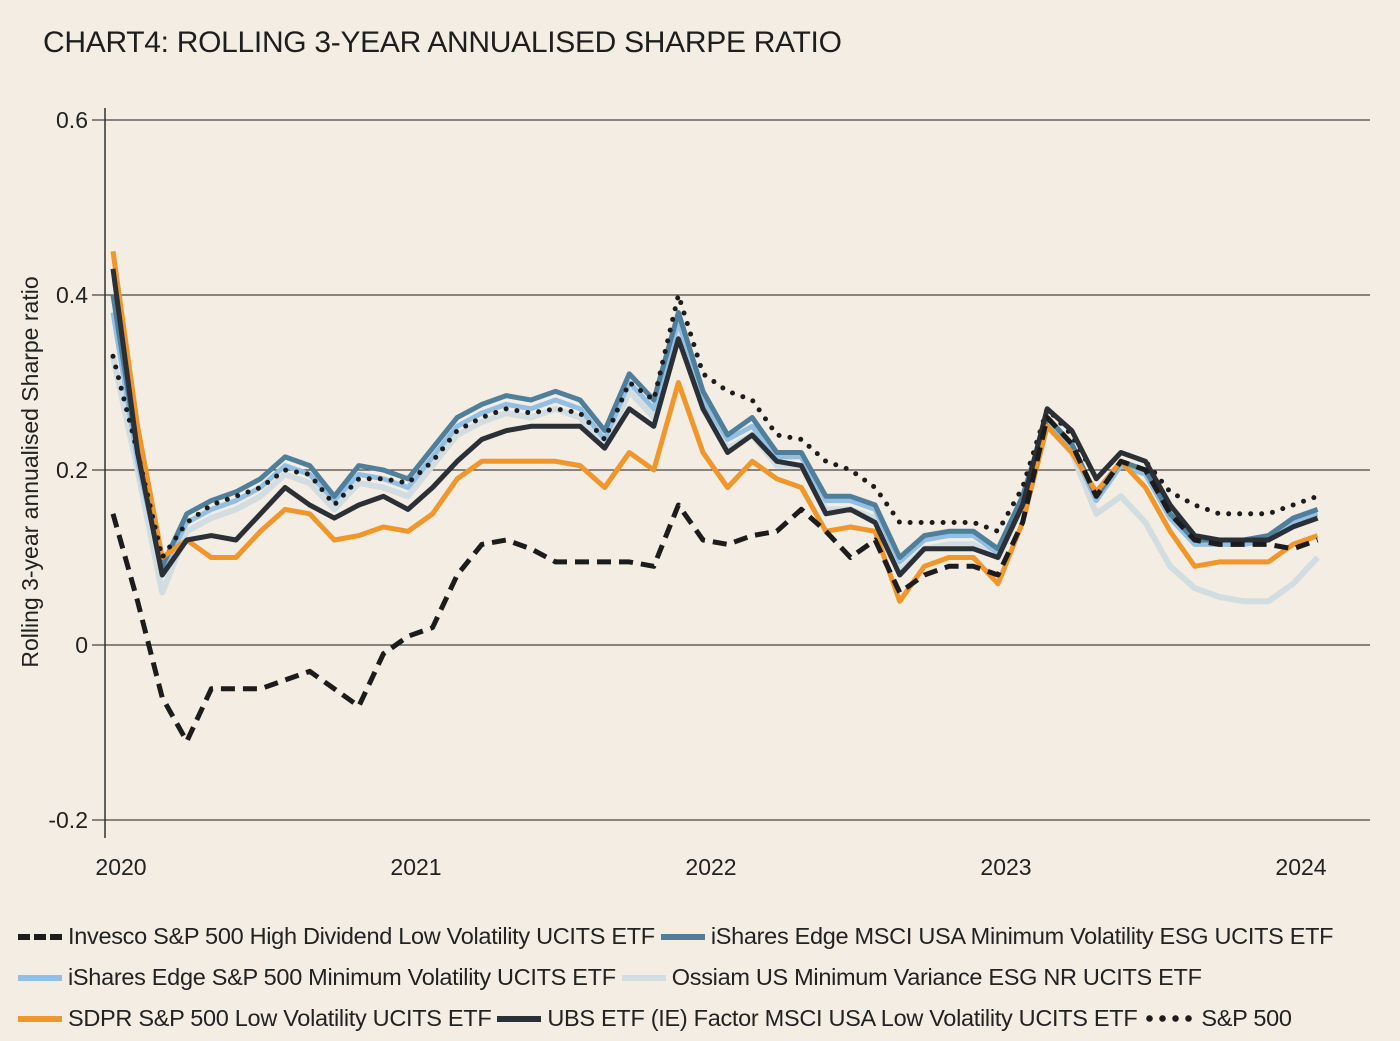 This screenshot has width=1400, height=1041. I want to click on x-tick-label: 2021, so click(415, 867).